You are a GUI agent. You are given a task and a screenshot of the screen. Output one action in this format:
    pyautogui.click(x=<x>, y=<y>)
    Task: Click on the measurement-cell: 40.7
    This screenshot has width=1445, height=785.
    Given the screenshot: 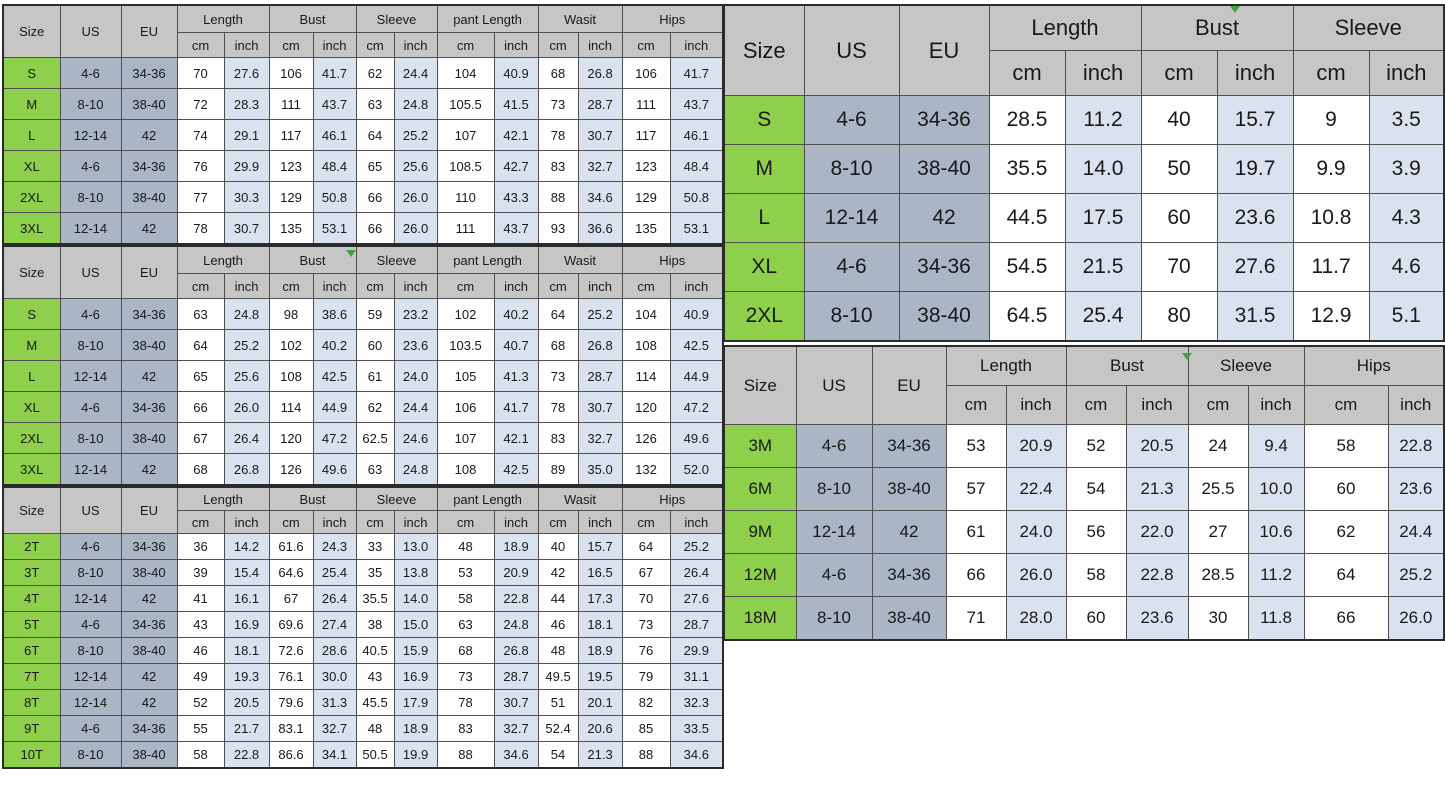 What is the action you would take?
    pyautogui.click(x=516, y=345)
    